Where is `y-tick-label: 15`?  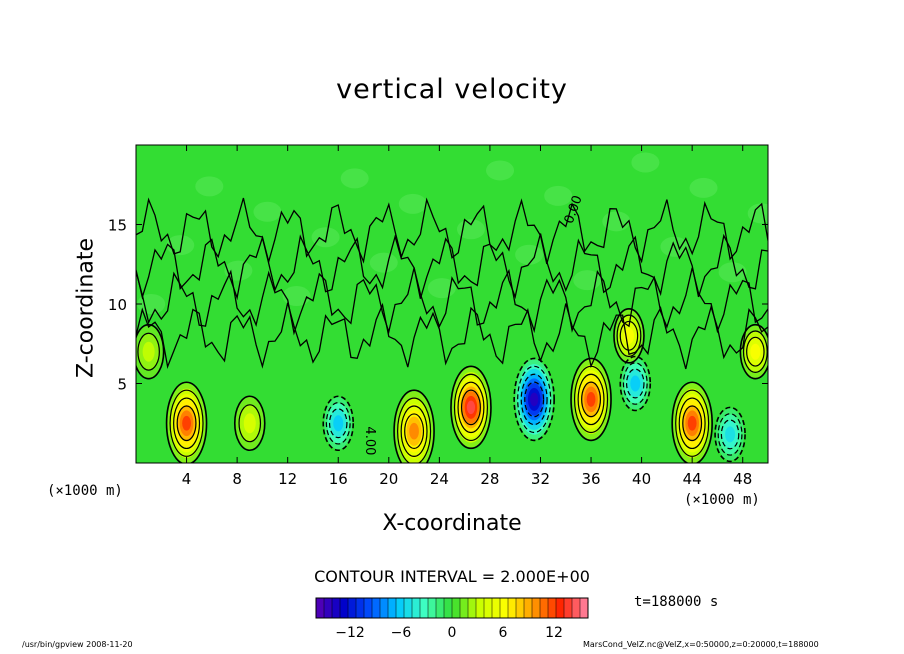
y-tick-label: 15 is located at coordinates (117, 226).